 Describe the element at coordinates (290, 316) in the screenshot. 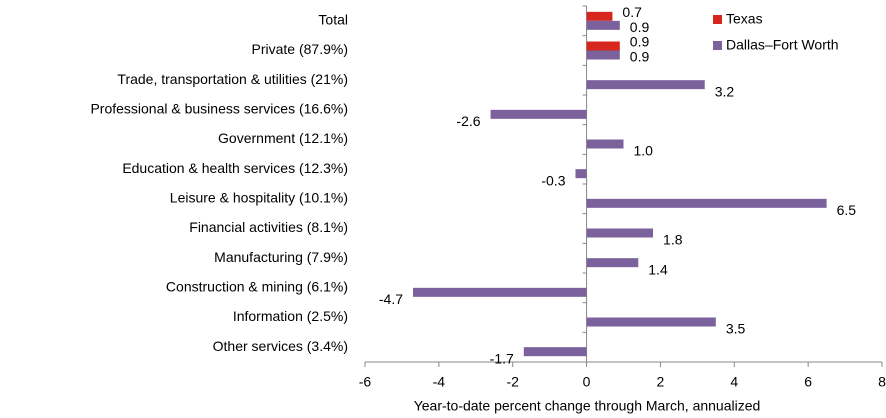

I see `y-tick-label: Information (2.5%)` at that location.